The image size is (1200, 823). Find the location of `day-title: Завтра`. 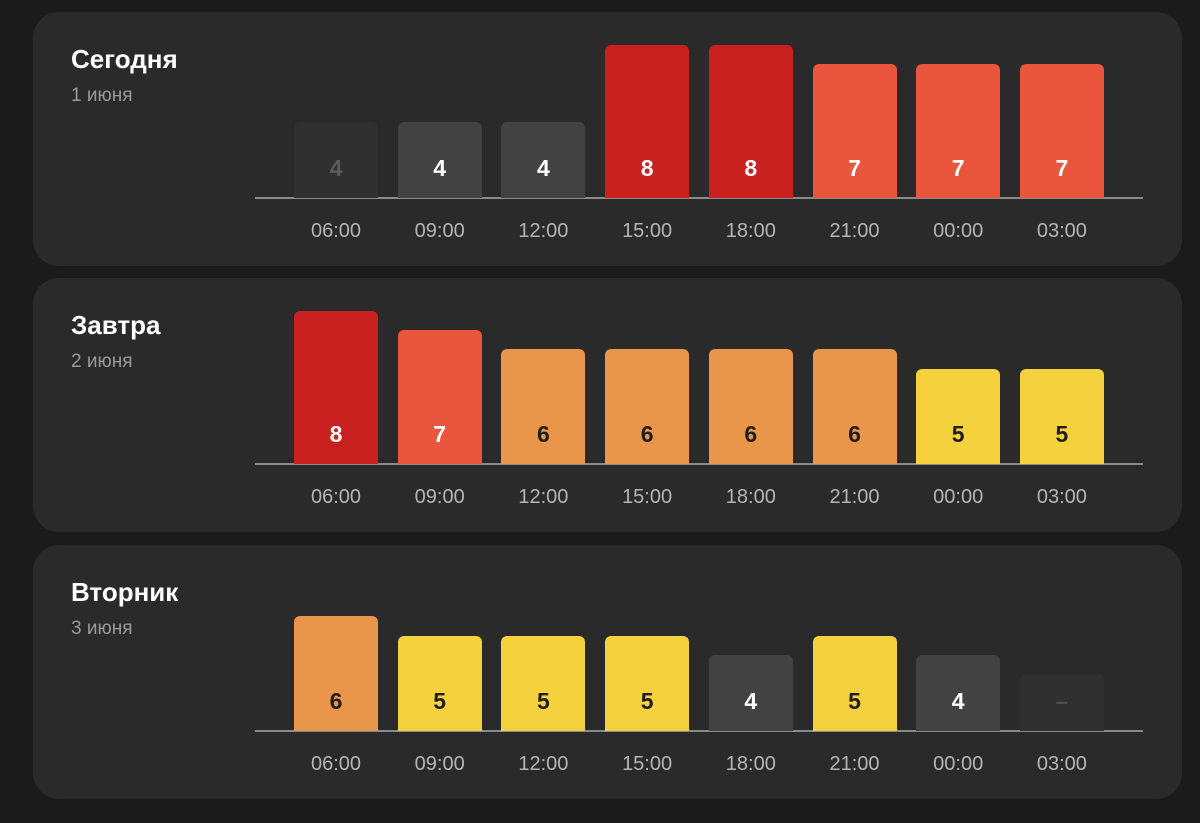

day-title: Завтра is located at coordinates (116, 325).